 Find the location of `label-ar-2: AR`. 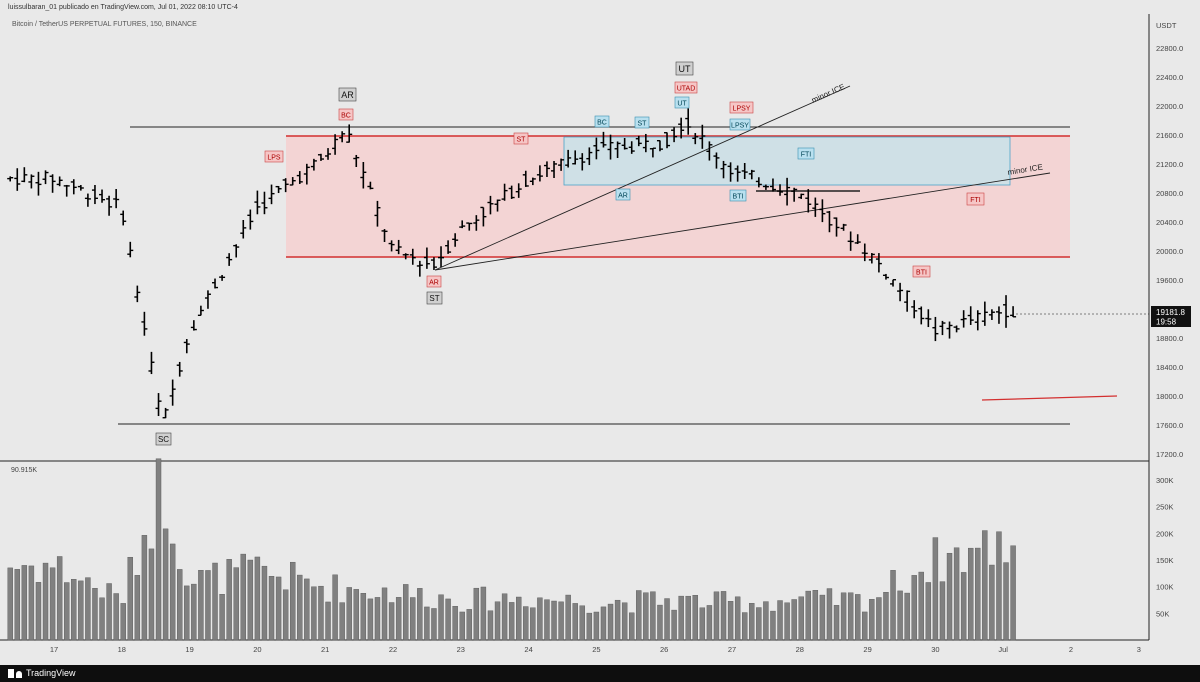

label-ar-2: AR is located at coordinates (434, 281).